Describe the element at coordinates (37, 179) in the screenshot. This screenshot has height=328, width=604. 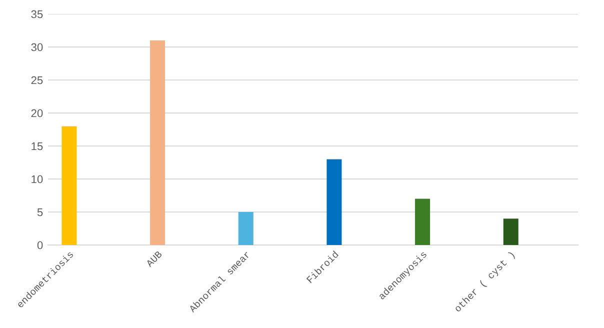
I see `y-tick-label: 10` at that location.